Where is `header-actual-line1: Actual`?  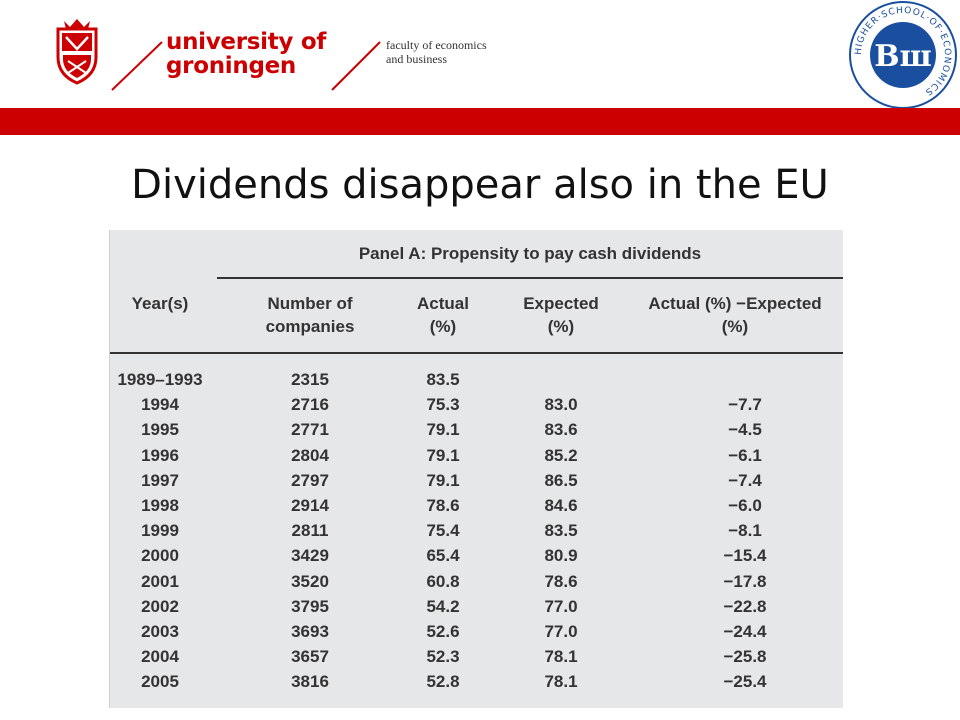
header-actual-line1: Actual is located at coordinates (443, 303).